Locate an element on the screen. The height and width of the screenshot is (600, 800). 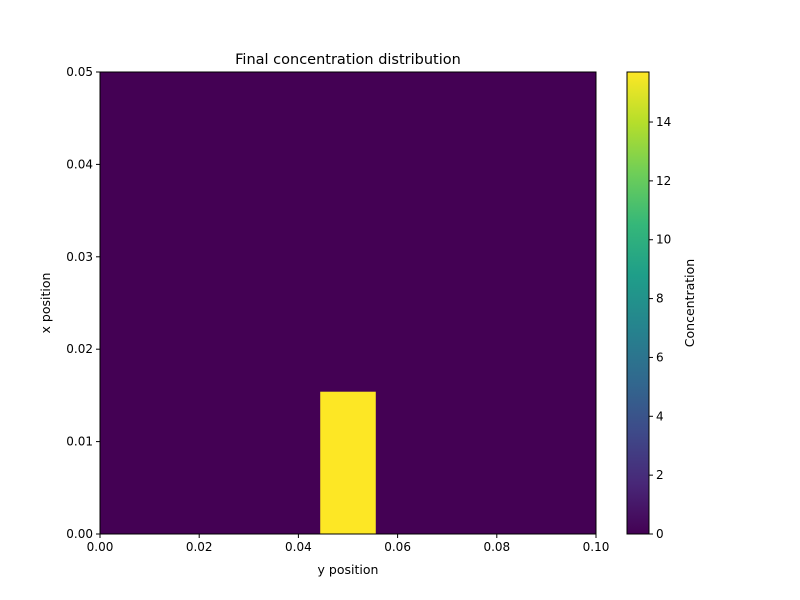
colorbar-tick-label: 2 is located at coordinates (660, 475).